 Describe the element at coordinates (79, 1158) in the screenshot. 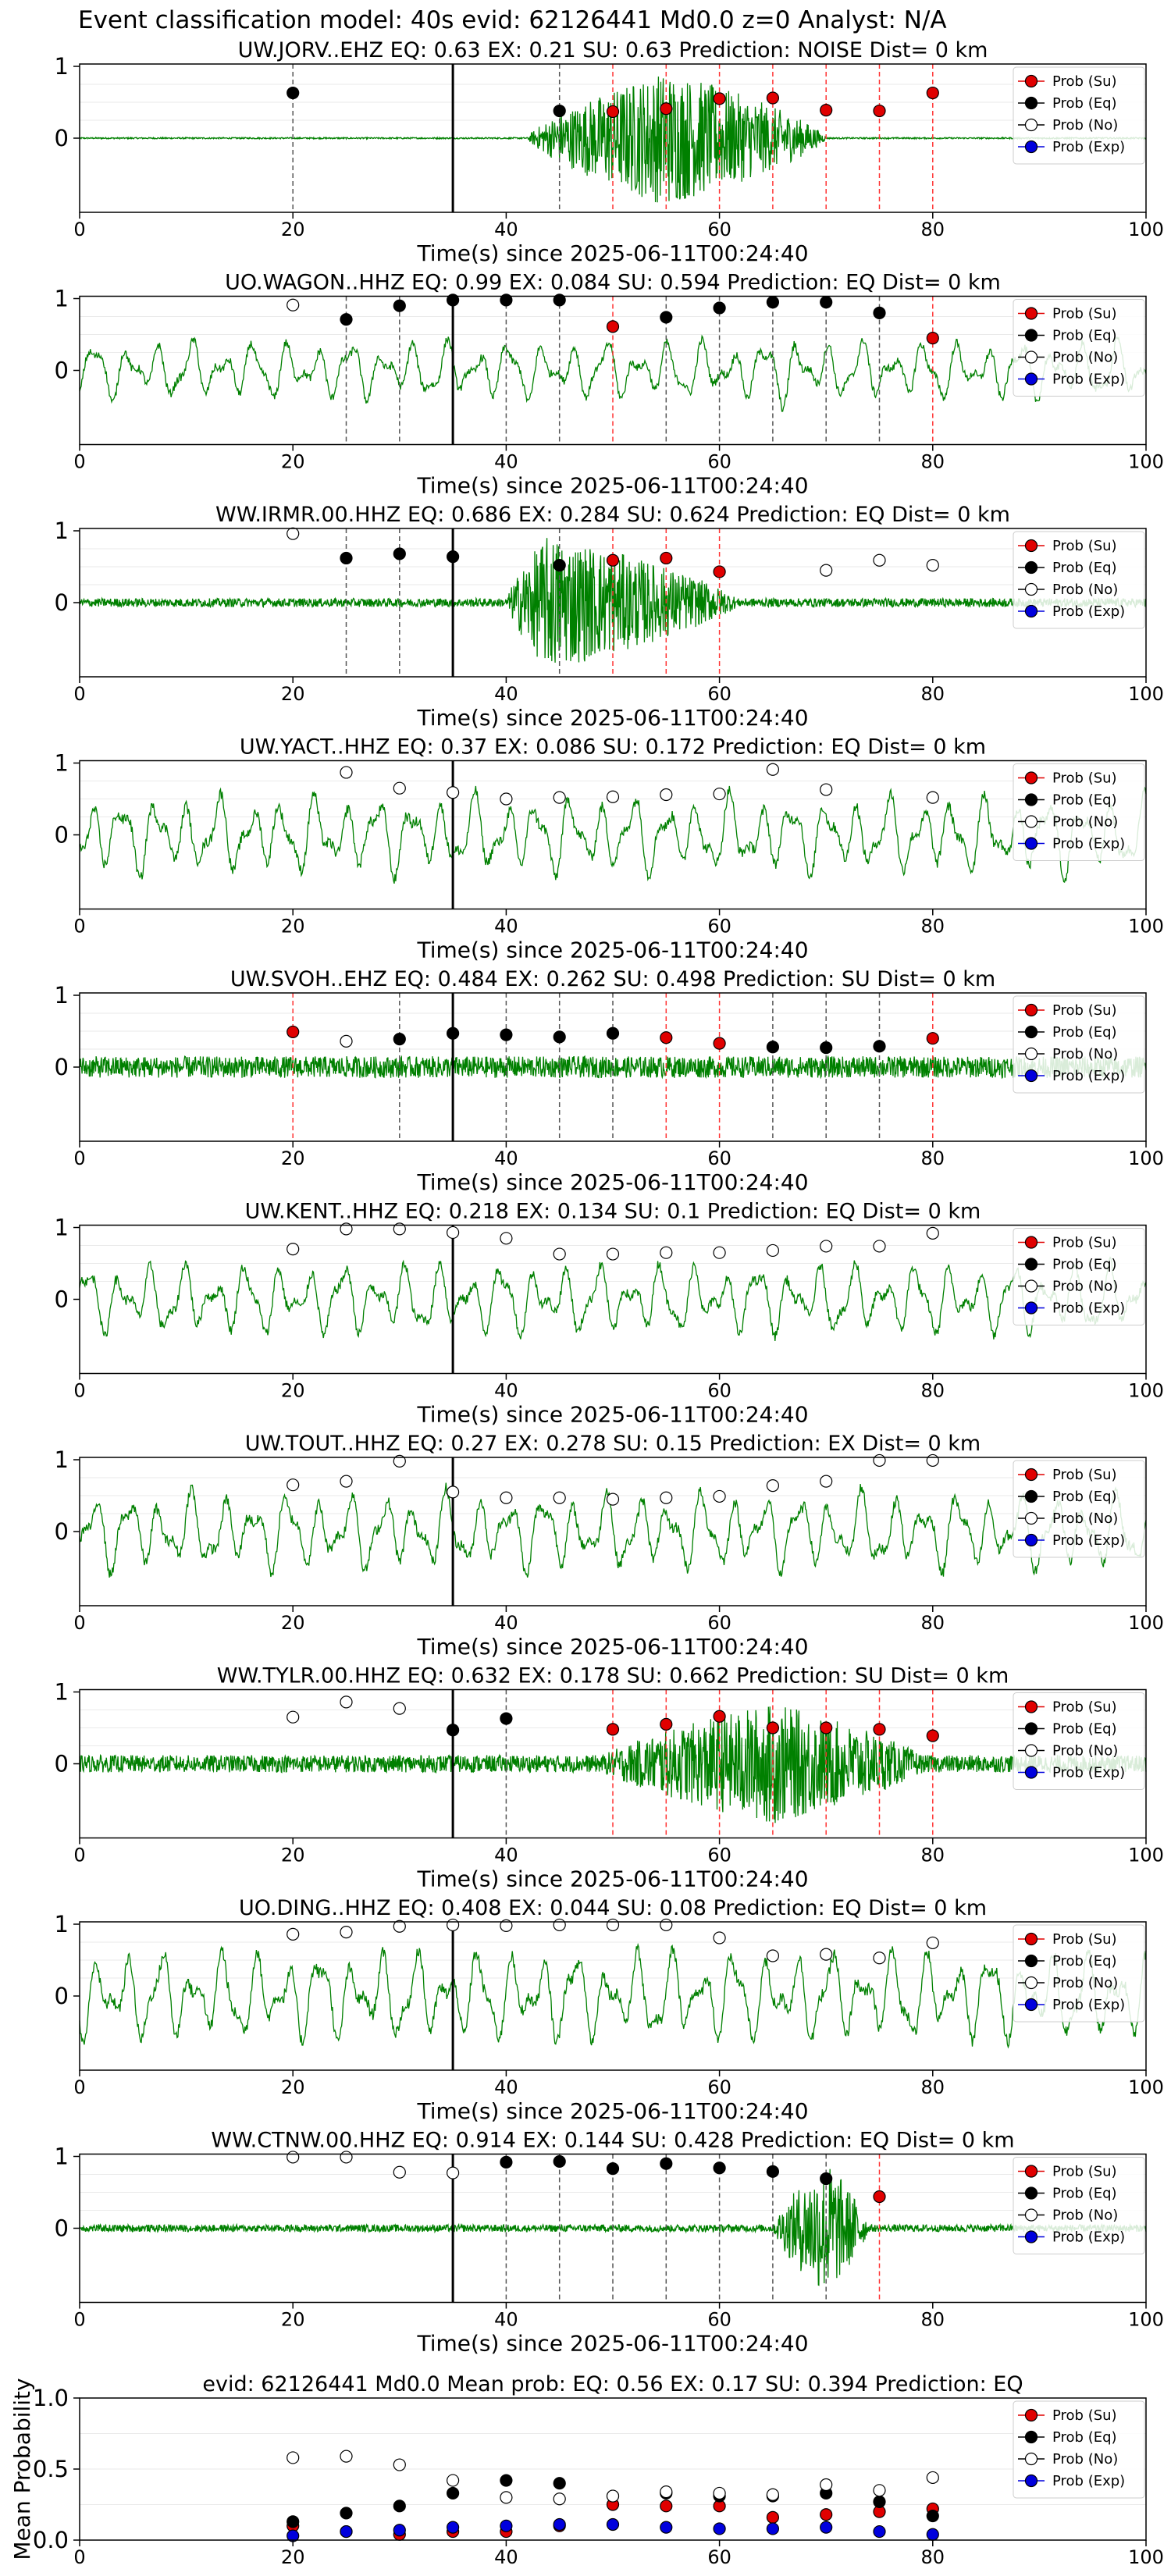

I see `x-tick-label: 0` at that location.